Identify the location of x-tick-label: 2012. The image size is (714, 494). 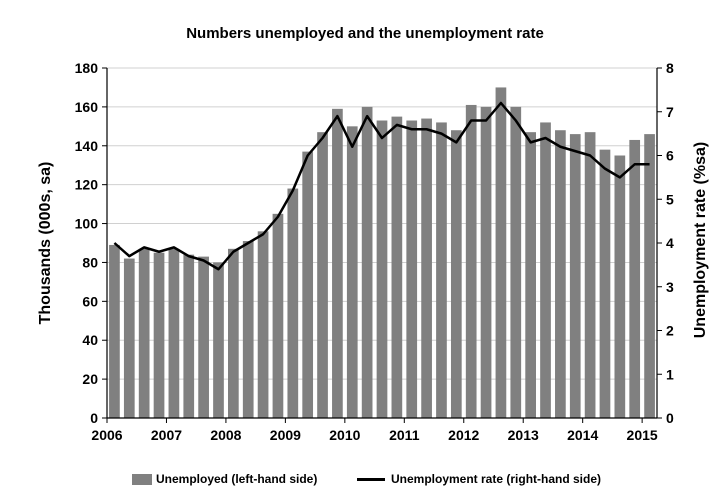
(463, 435).